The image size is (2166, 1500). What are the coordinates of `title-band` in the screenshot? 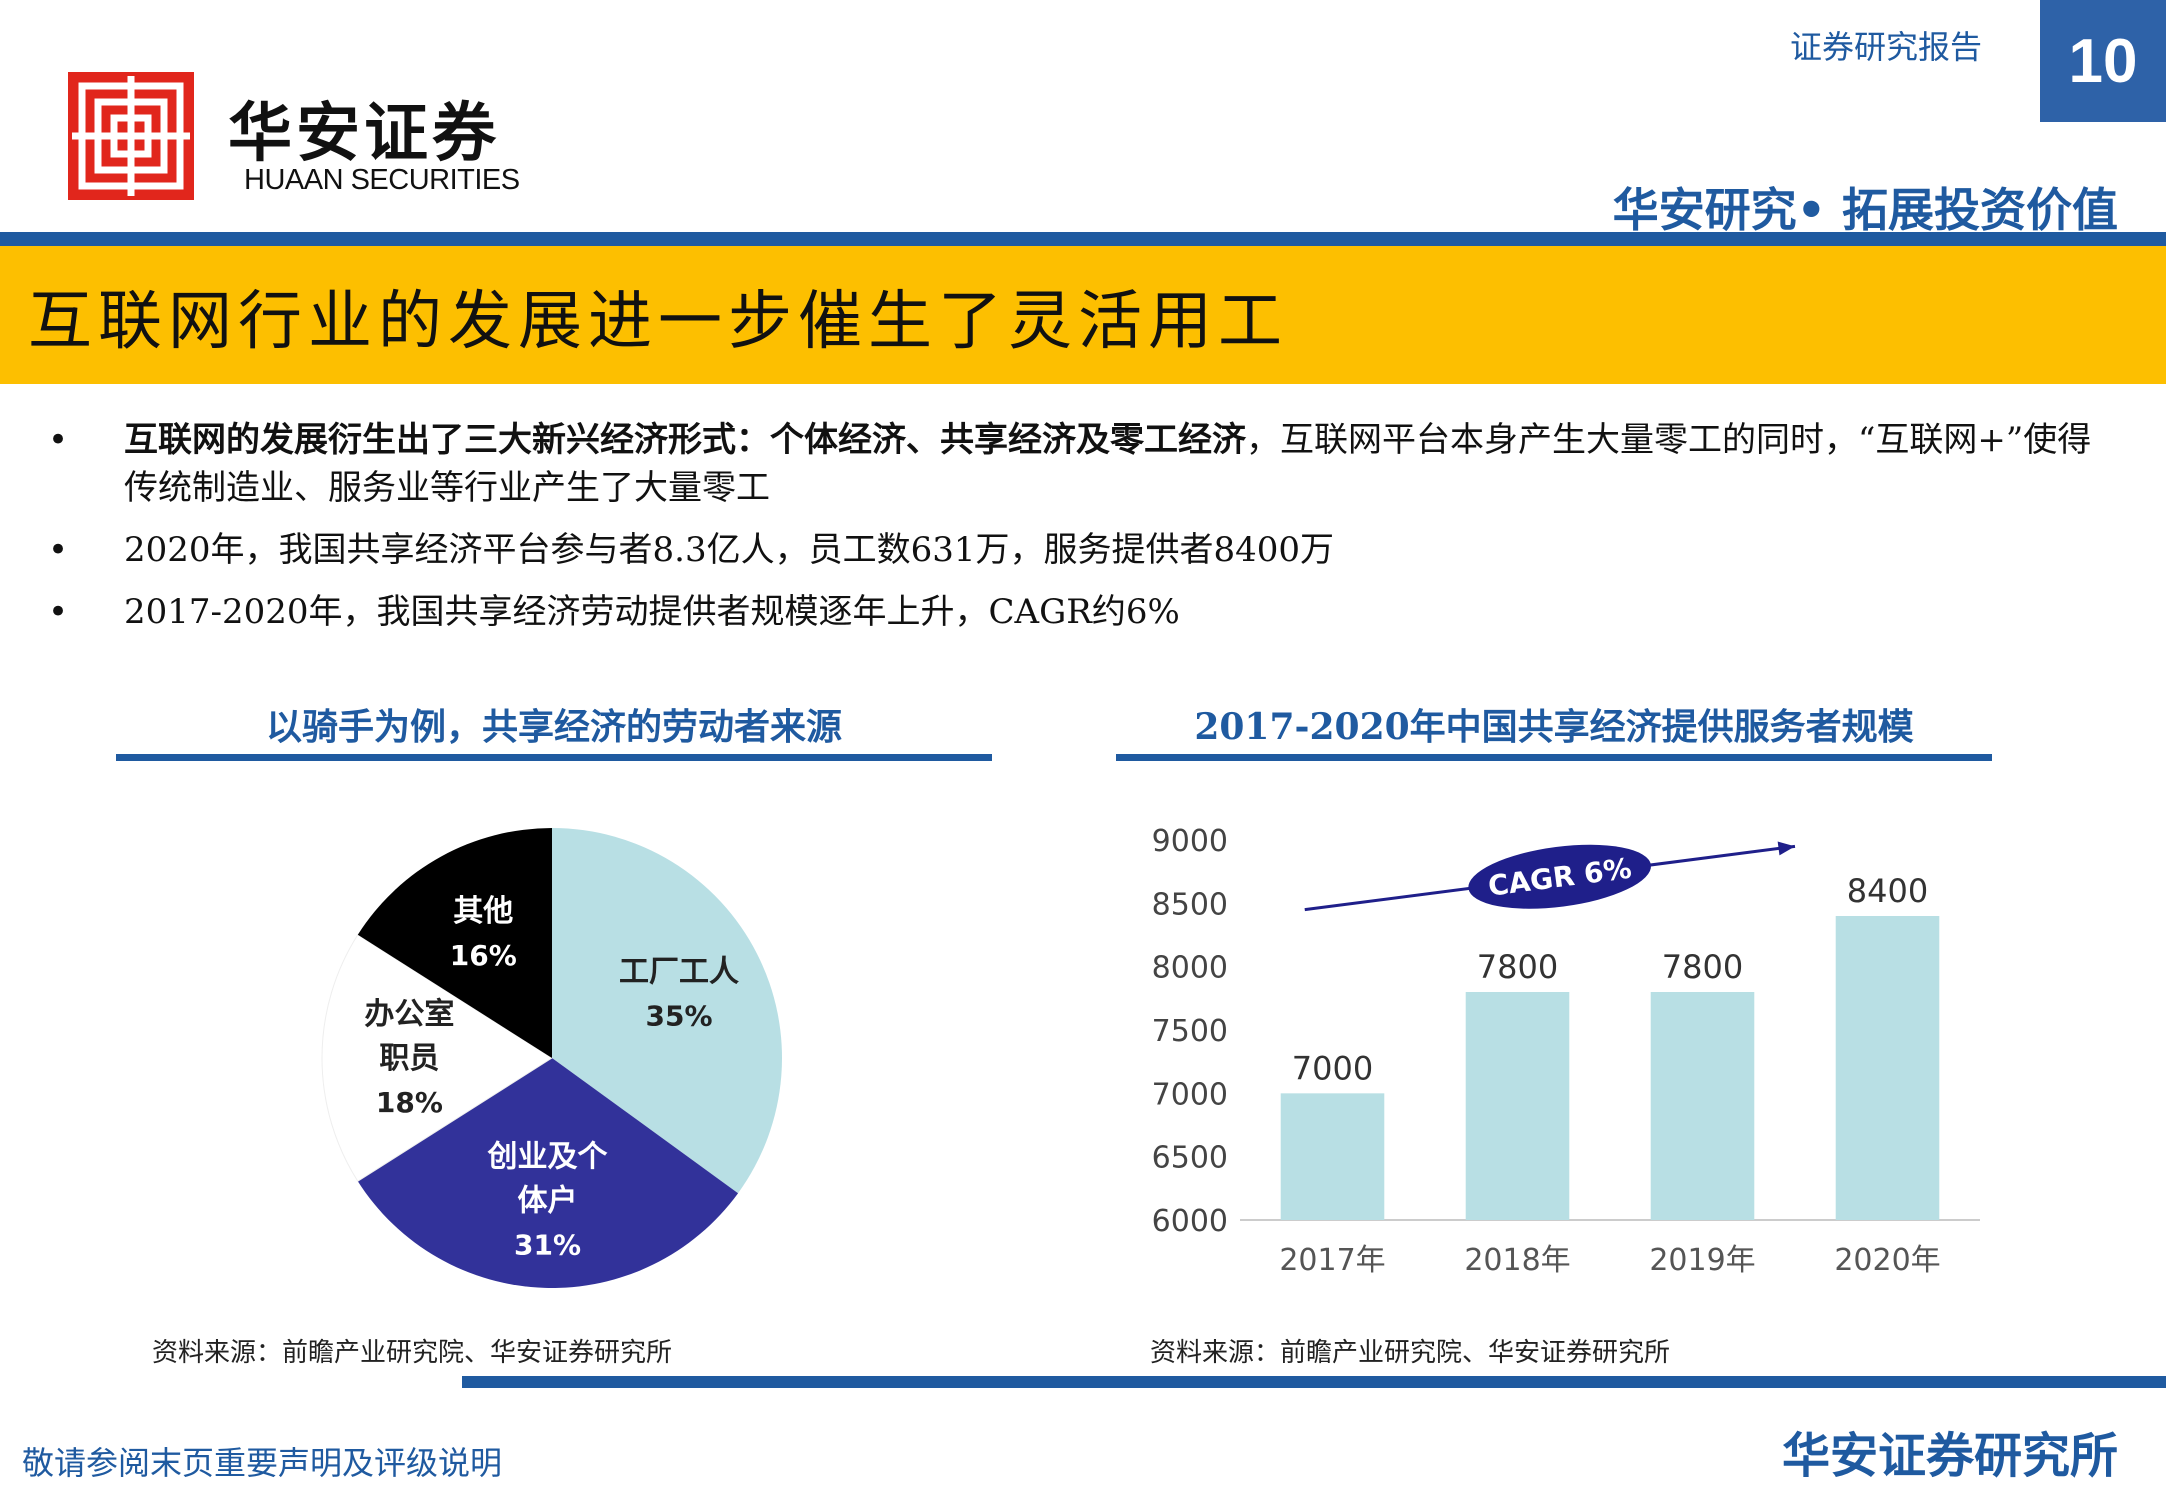 It's located at (1083, 315).